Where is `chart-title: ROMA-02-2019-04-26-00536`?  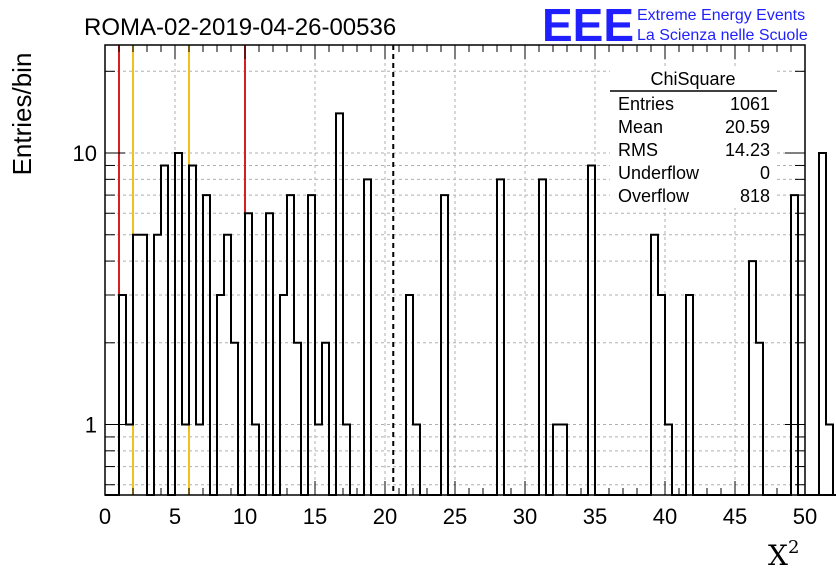
chart-title: ROMA-02-2019-04-26-00536 is located at coordinates (240, 27).